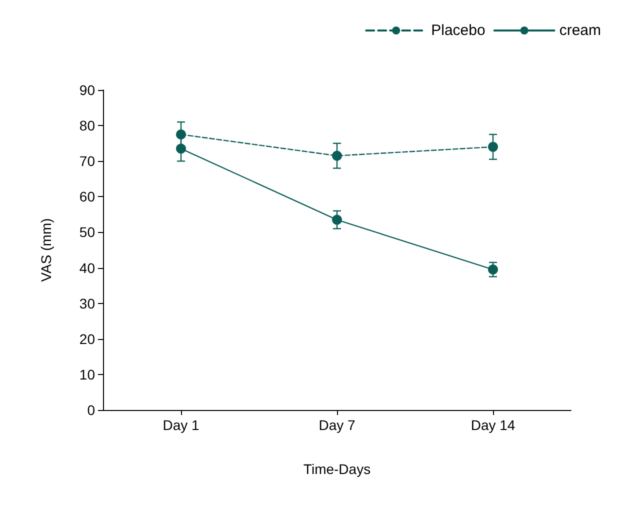 The height and width of the screenshot is (517, 624). Describe the element at coordinates (458, 30) in the screenshot. I see `legend-label: Placebo` at that location.